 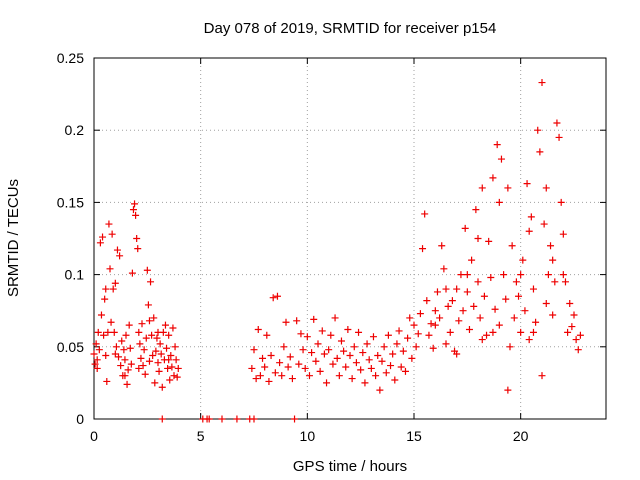 I want to click on x-axis-label: GPS time / hours, so click(x=350, y=466).